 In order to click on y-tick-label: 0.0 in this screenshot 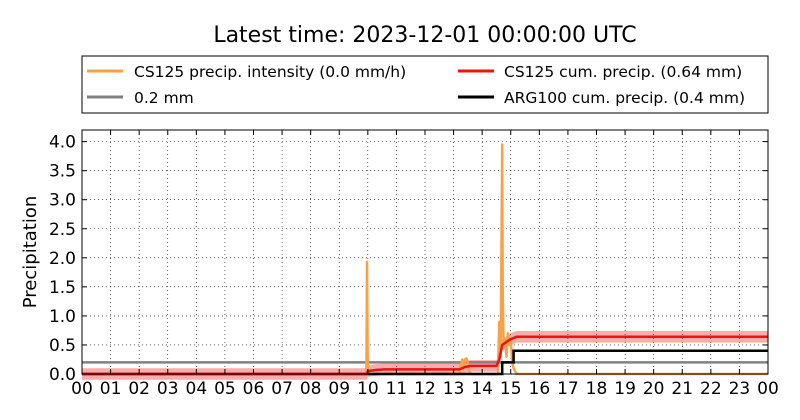, I will do `click(62, 375)`.